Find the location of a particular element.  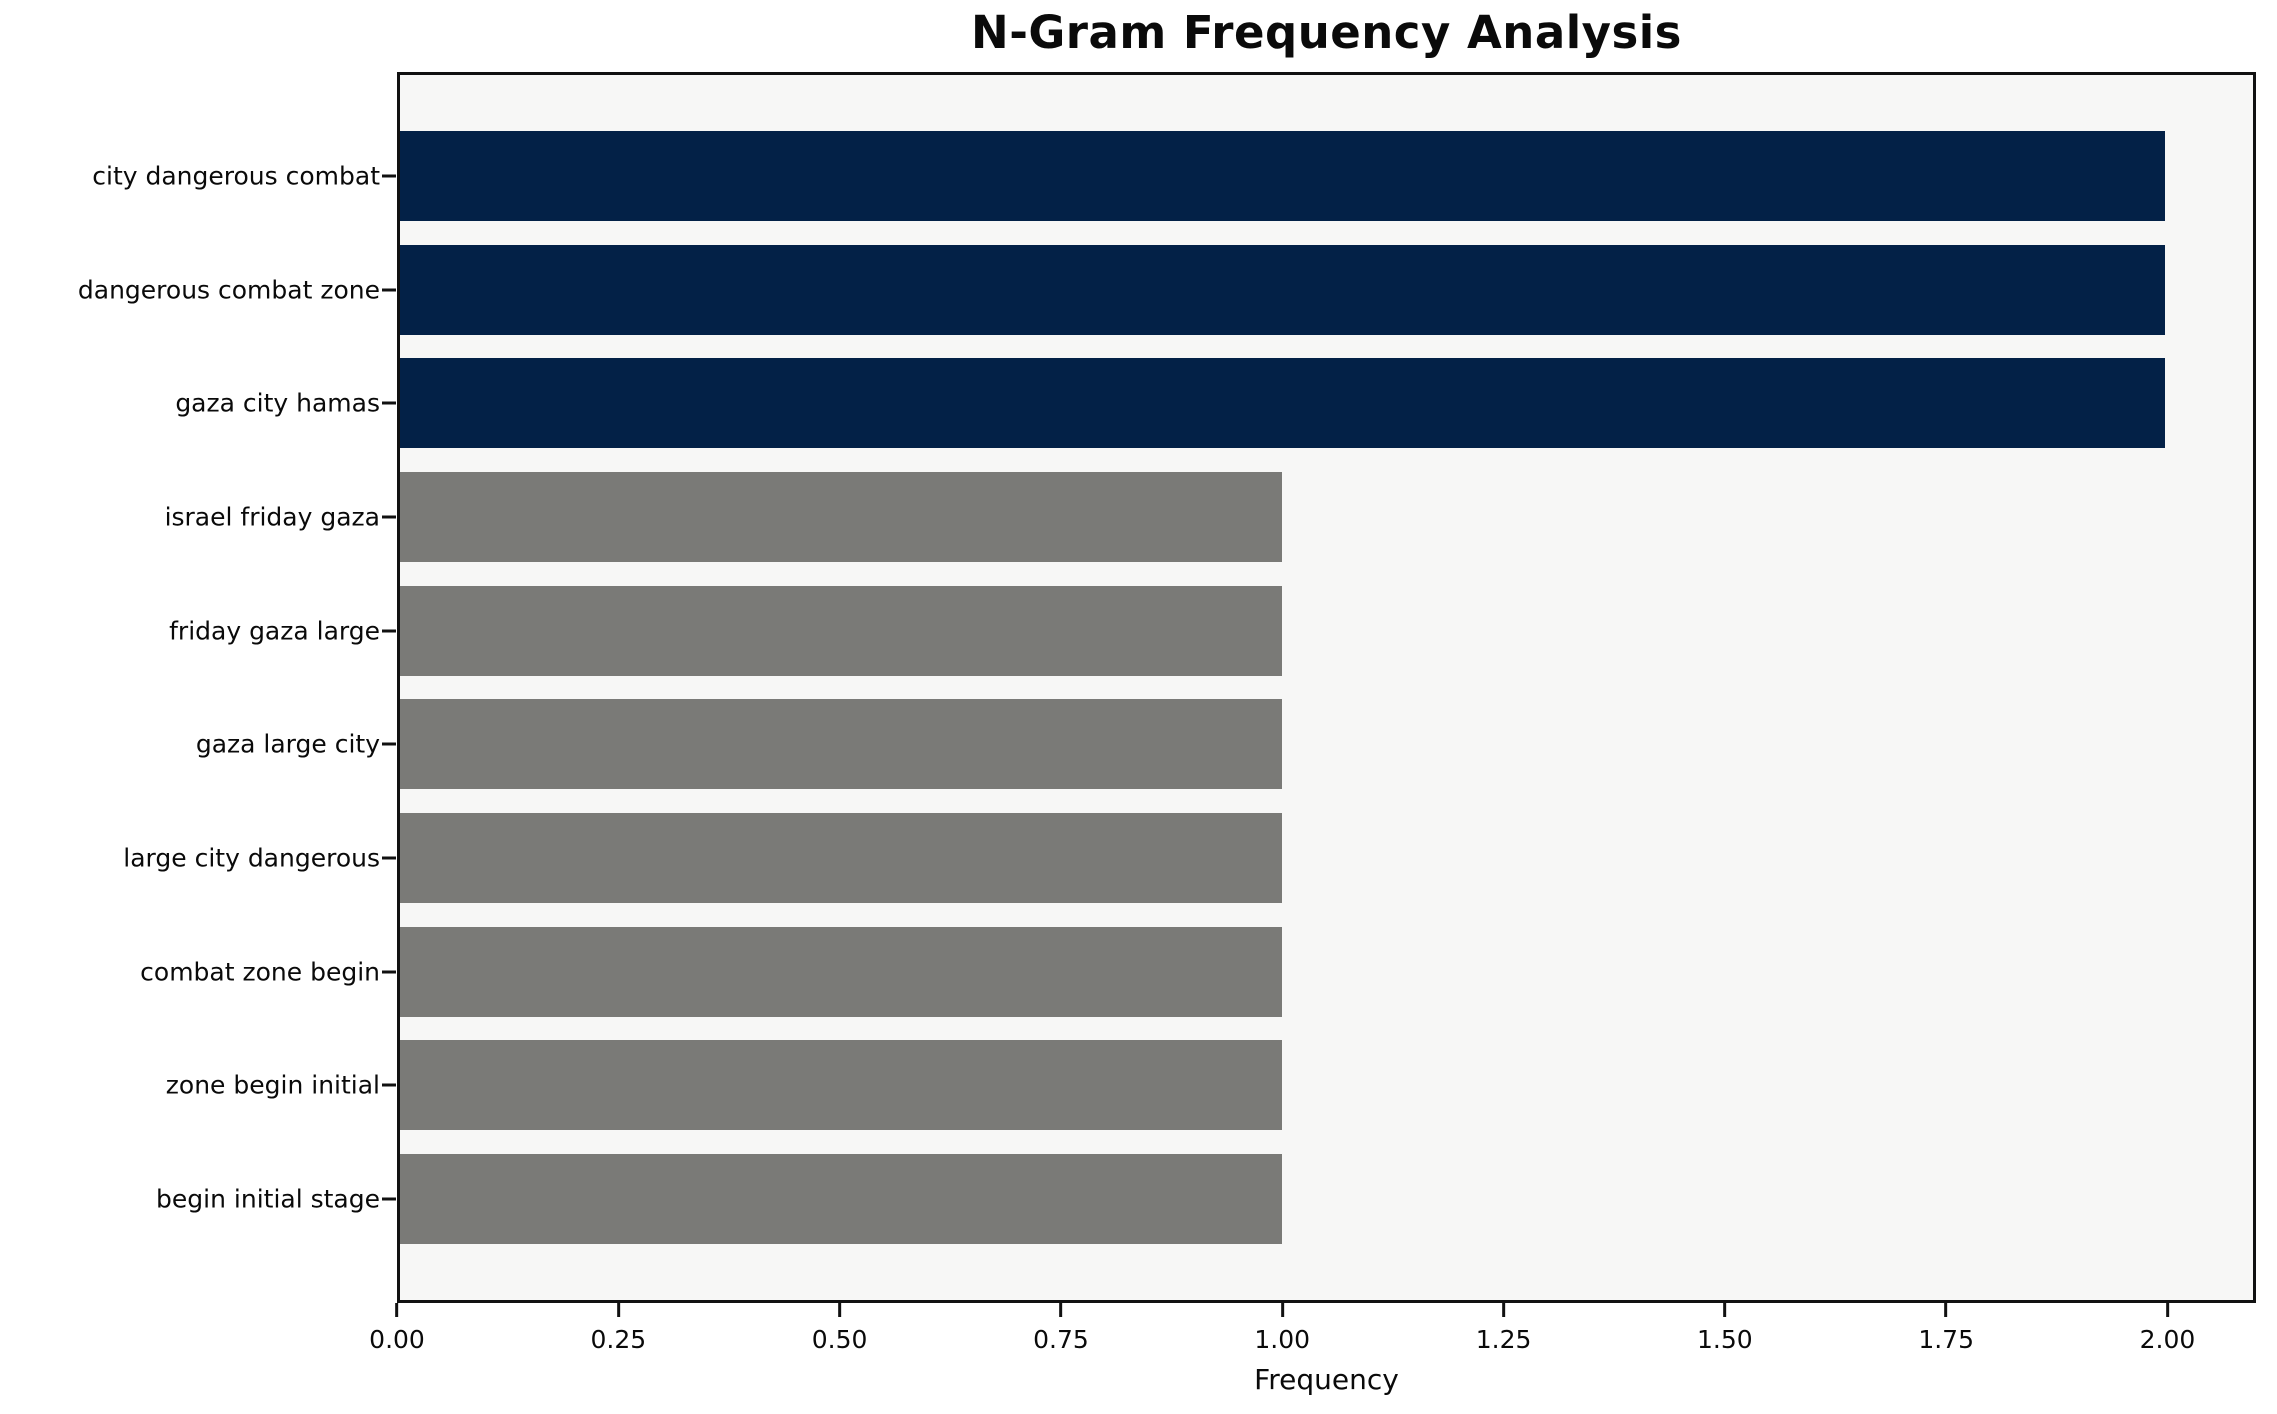

y-tick-label: dangerous combat zone is located at coordinates (228, 290).